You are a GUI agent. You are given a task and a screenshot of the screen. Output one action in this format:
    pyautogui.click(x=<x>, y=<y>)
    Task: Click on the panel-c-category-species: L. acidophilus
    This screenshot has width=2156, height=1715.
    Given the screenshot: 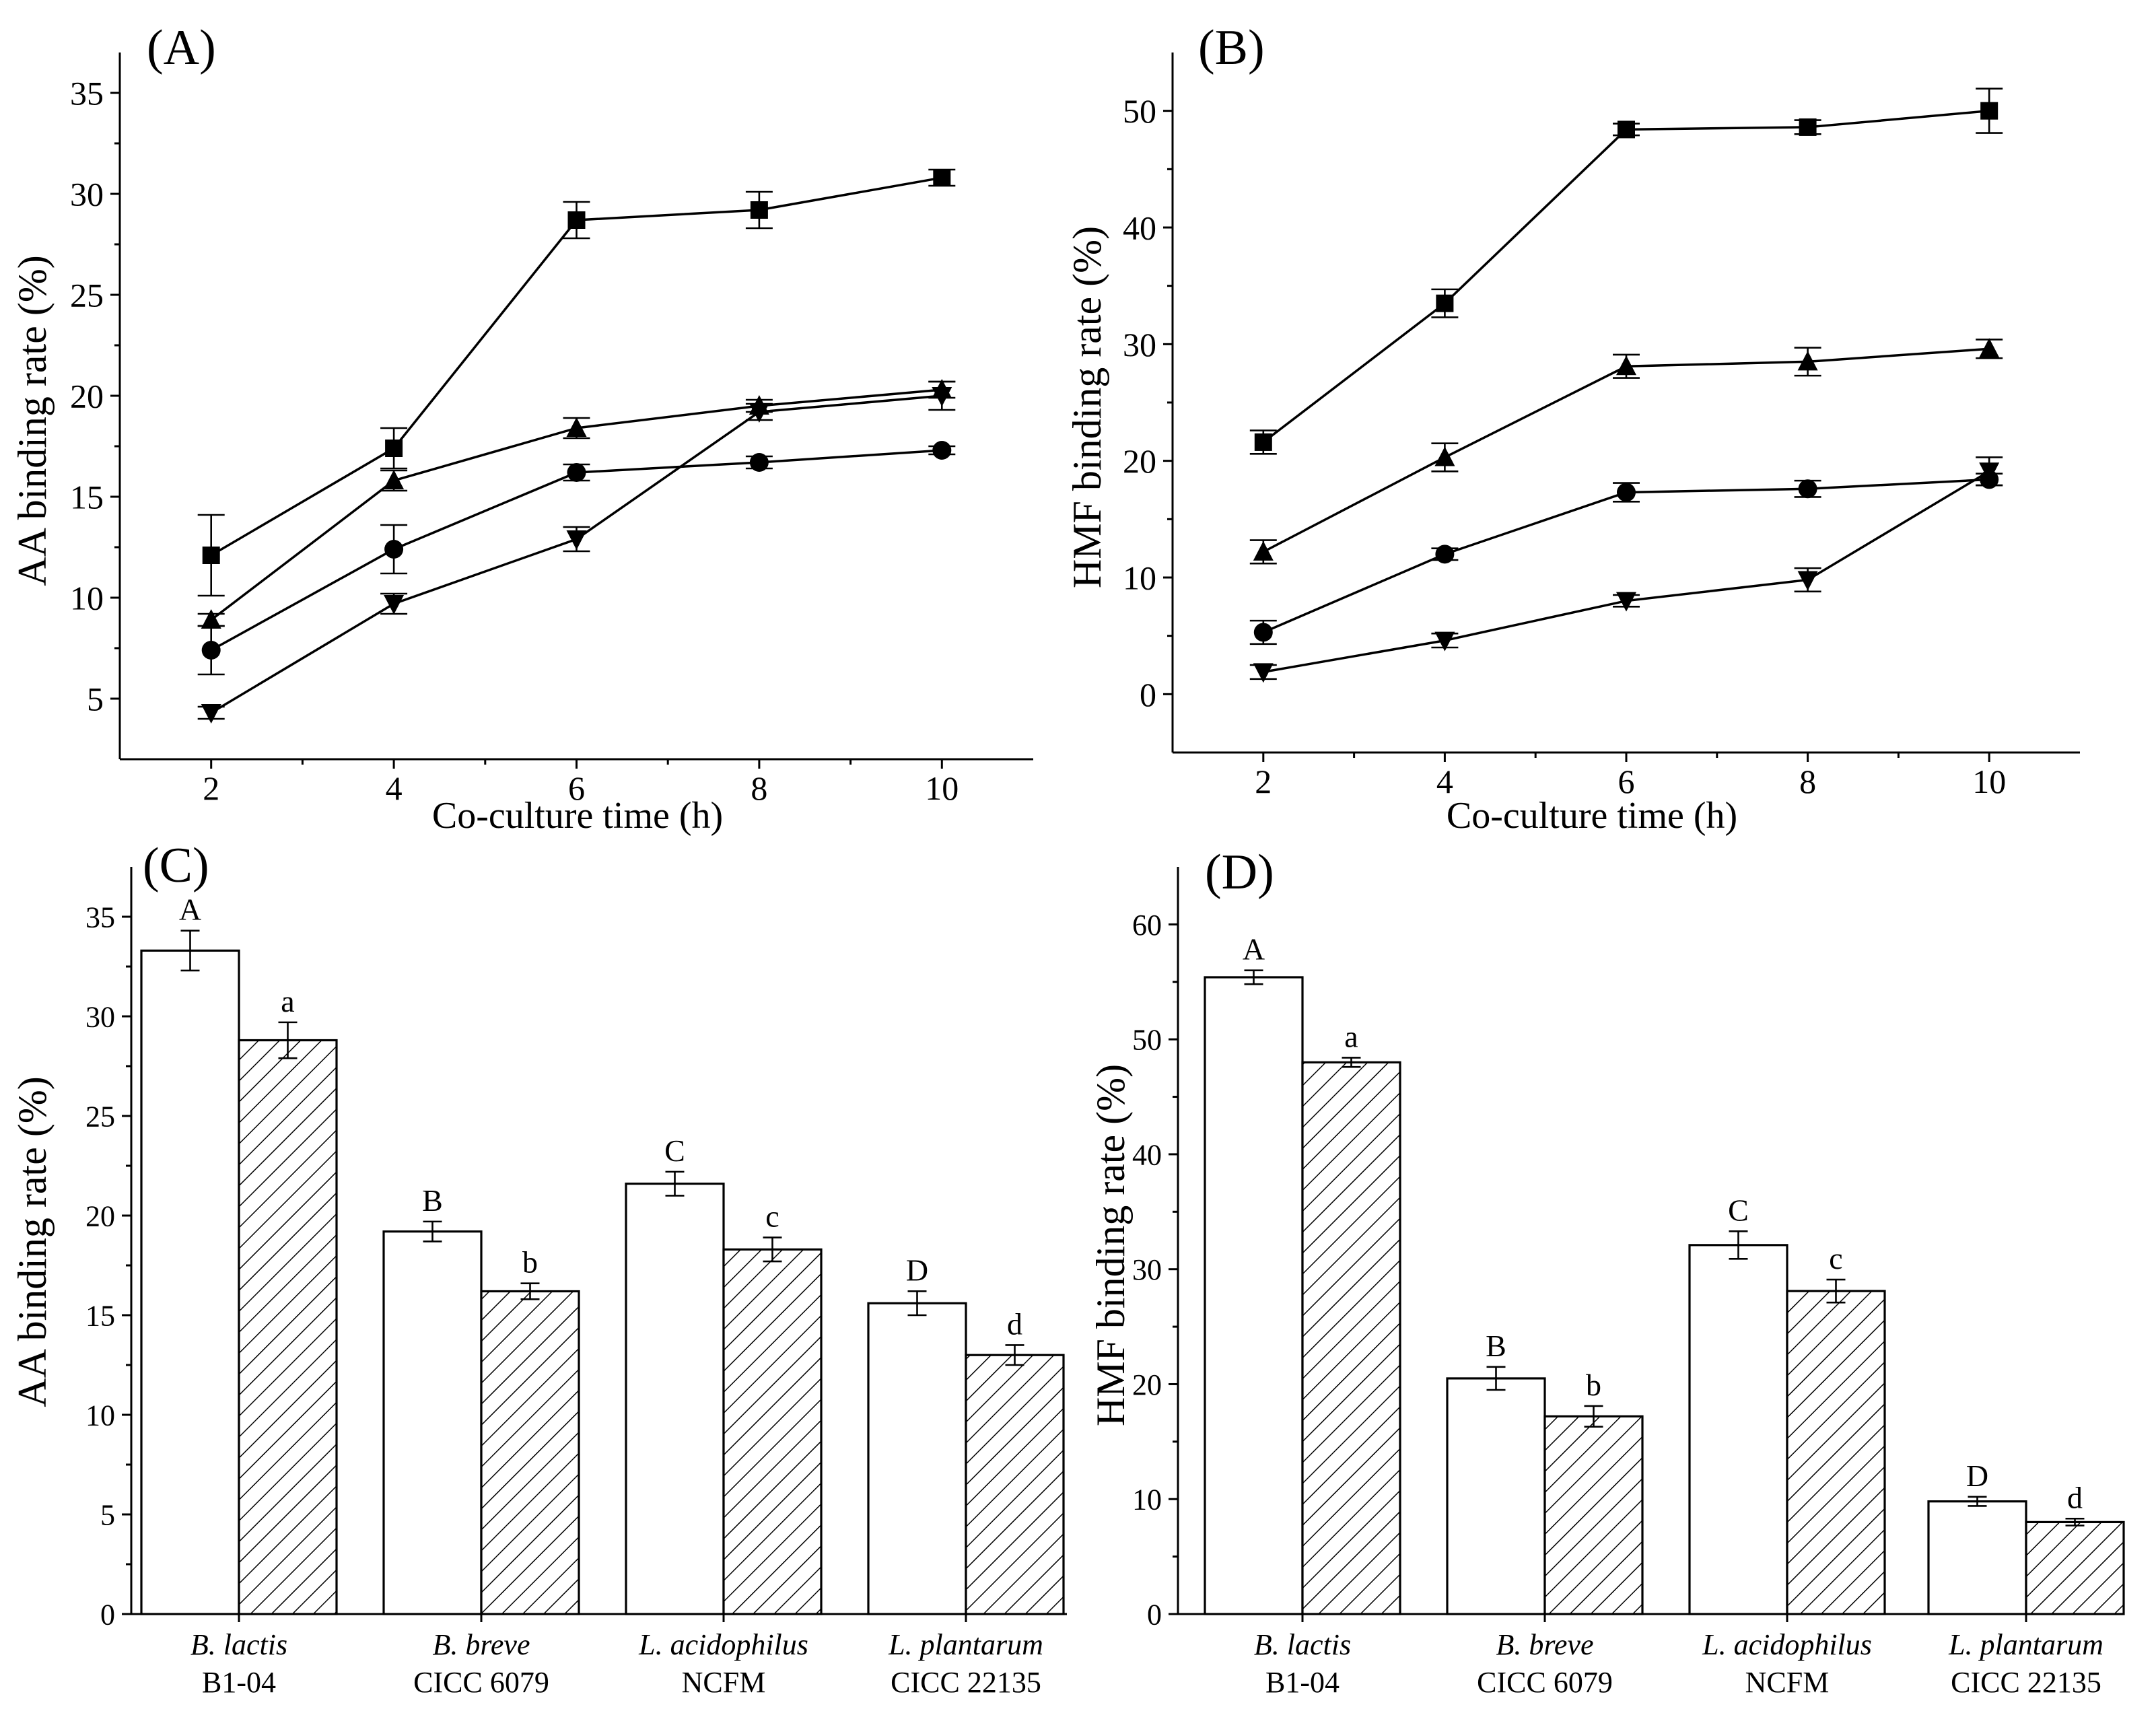 What is the action you would take?
    pyautogui.click(x=723, y=1644)
    